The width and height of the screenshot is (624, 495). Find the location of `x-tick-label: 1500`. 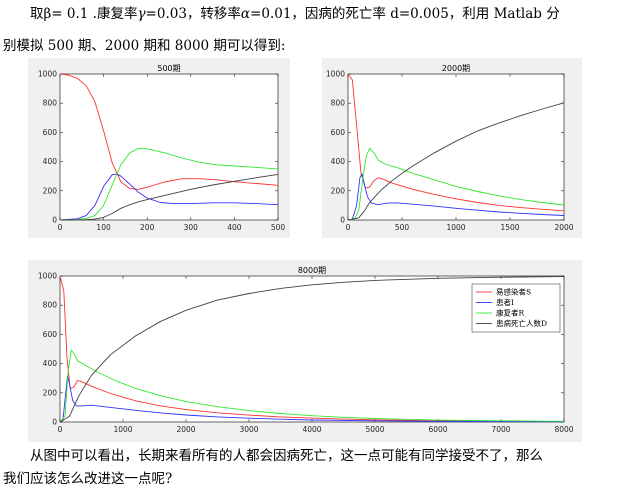

x-tick-label: 1500 is located at coordinates (509, 227).